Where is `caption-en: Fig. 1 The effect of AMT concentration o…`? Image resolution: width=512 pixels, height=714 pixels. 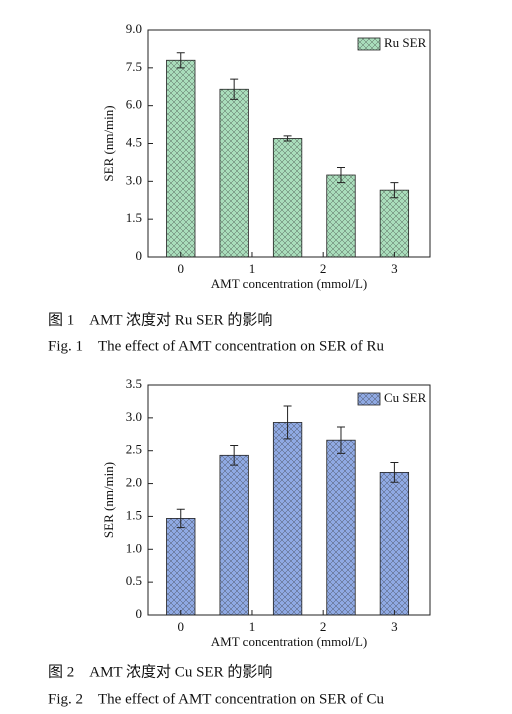 caption-en: Fig. 1 The effect of AMT concentration o… is located at coordinates (216, 346).